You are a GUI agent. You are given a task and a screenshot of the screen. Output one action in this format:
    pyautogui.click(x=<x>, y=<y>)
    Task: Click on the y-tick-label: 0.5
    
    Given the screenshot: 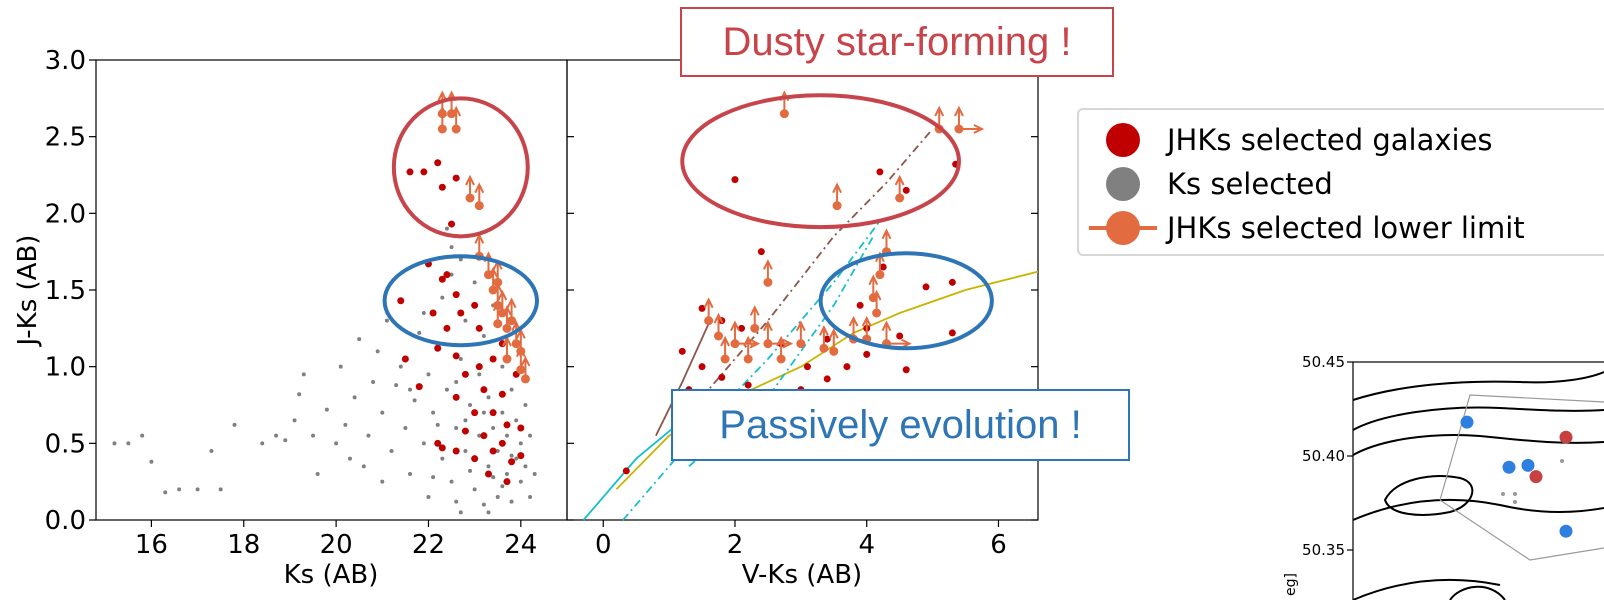 What is the action you would take?
    pyautogui.click(x=65, y=444)
    